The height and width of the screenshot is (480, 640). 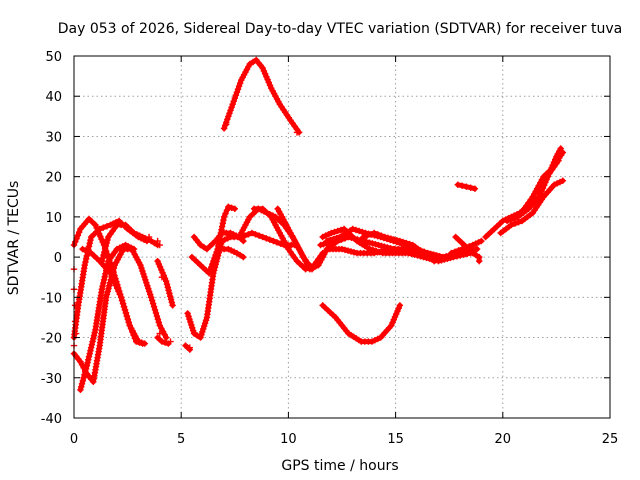 What do you see at coordinates (53, 137) in the screenshot?
I see `y-tick-label: 30` at bounding box center [53, 137].